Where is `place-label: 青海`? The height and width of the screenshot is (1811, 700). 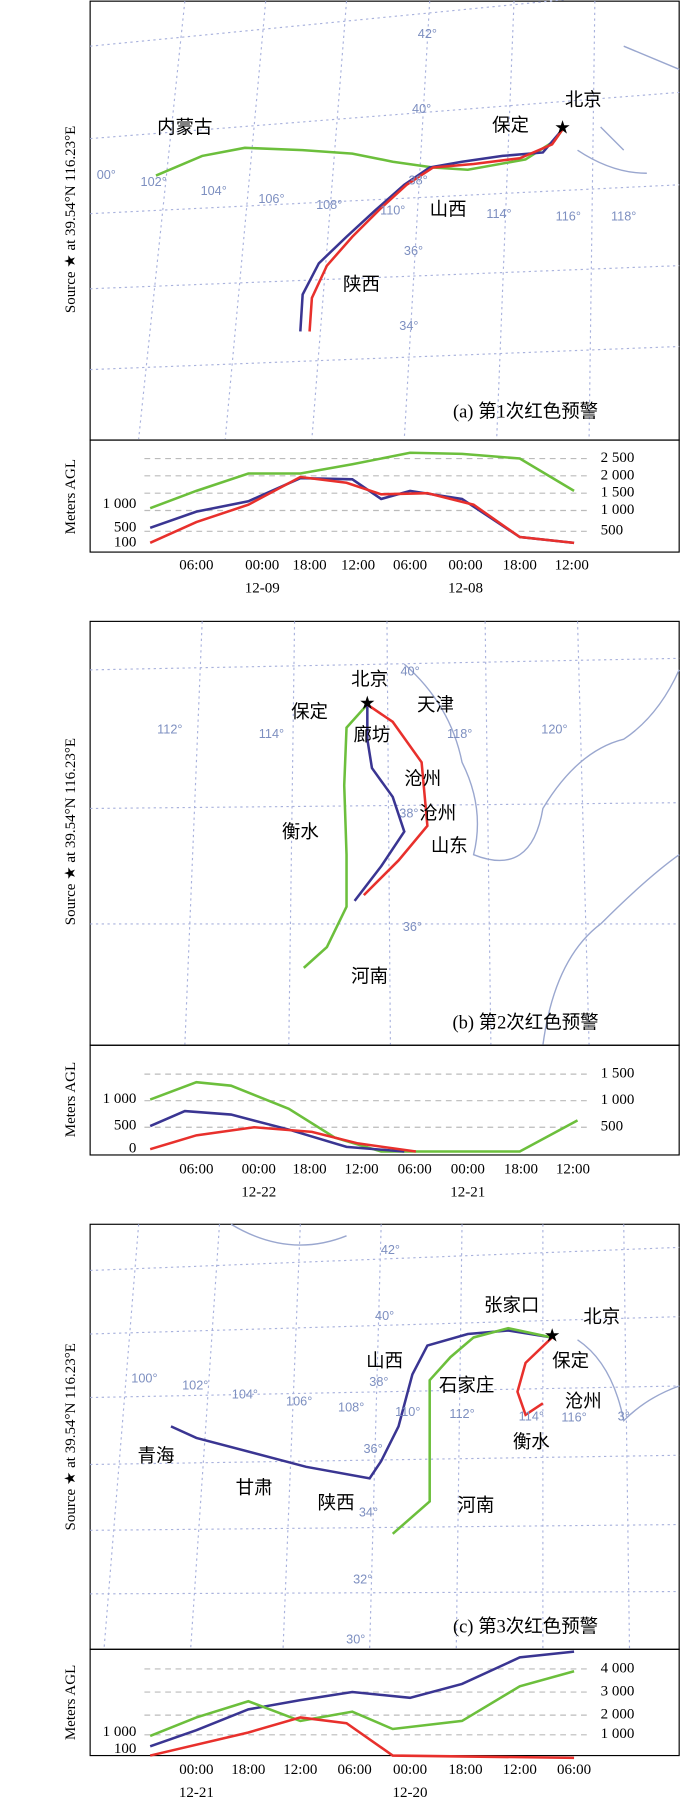 place-label: 青海 is located at coordinates (155, 1456).